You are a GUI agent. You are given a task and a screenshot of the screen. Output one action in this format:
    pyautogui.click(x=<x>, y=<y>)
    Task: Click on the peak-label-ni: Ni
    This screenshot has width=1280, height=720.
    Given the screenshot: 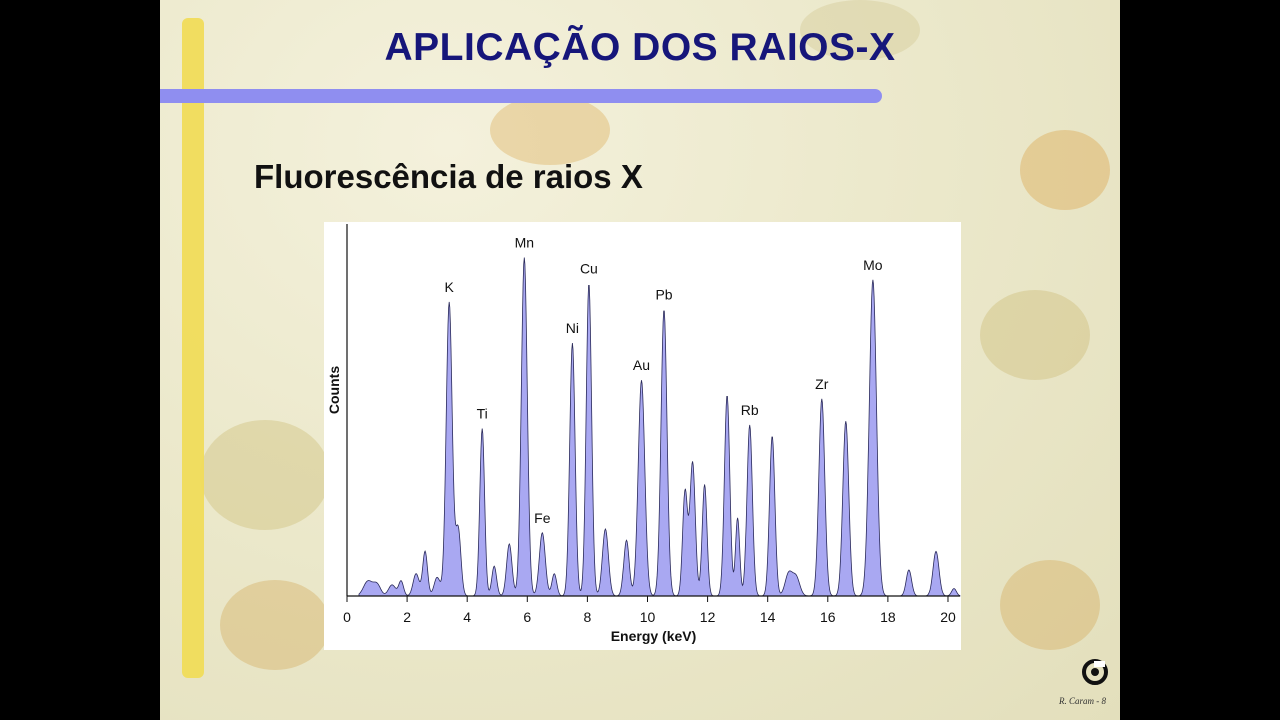 What is the action you would take?
    pyautogui.click(x=572, y=328)
    